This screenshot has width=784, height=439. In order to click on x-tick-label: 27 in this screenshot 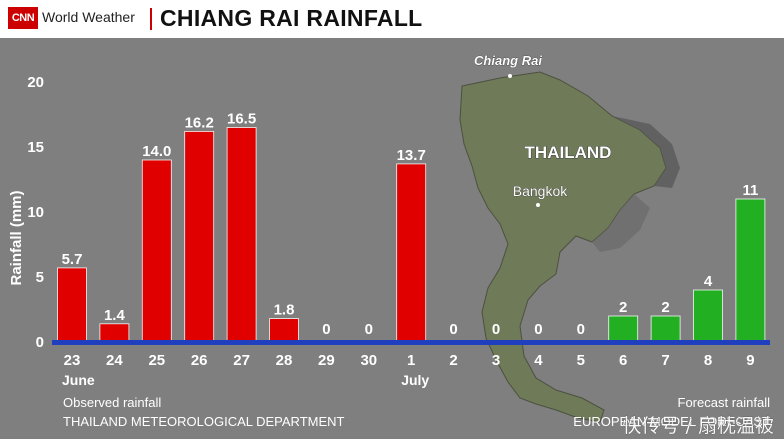, I will do `click(241, 360)`.